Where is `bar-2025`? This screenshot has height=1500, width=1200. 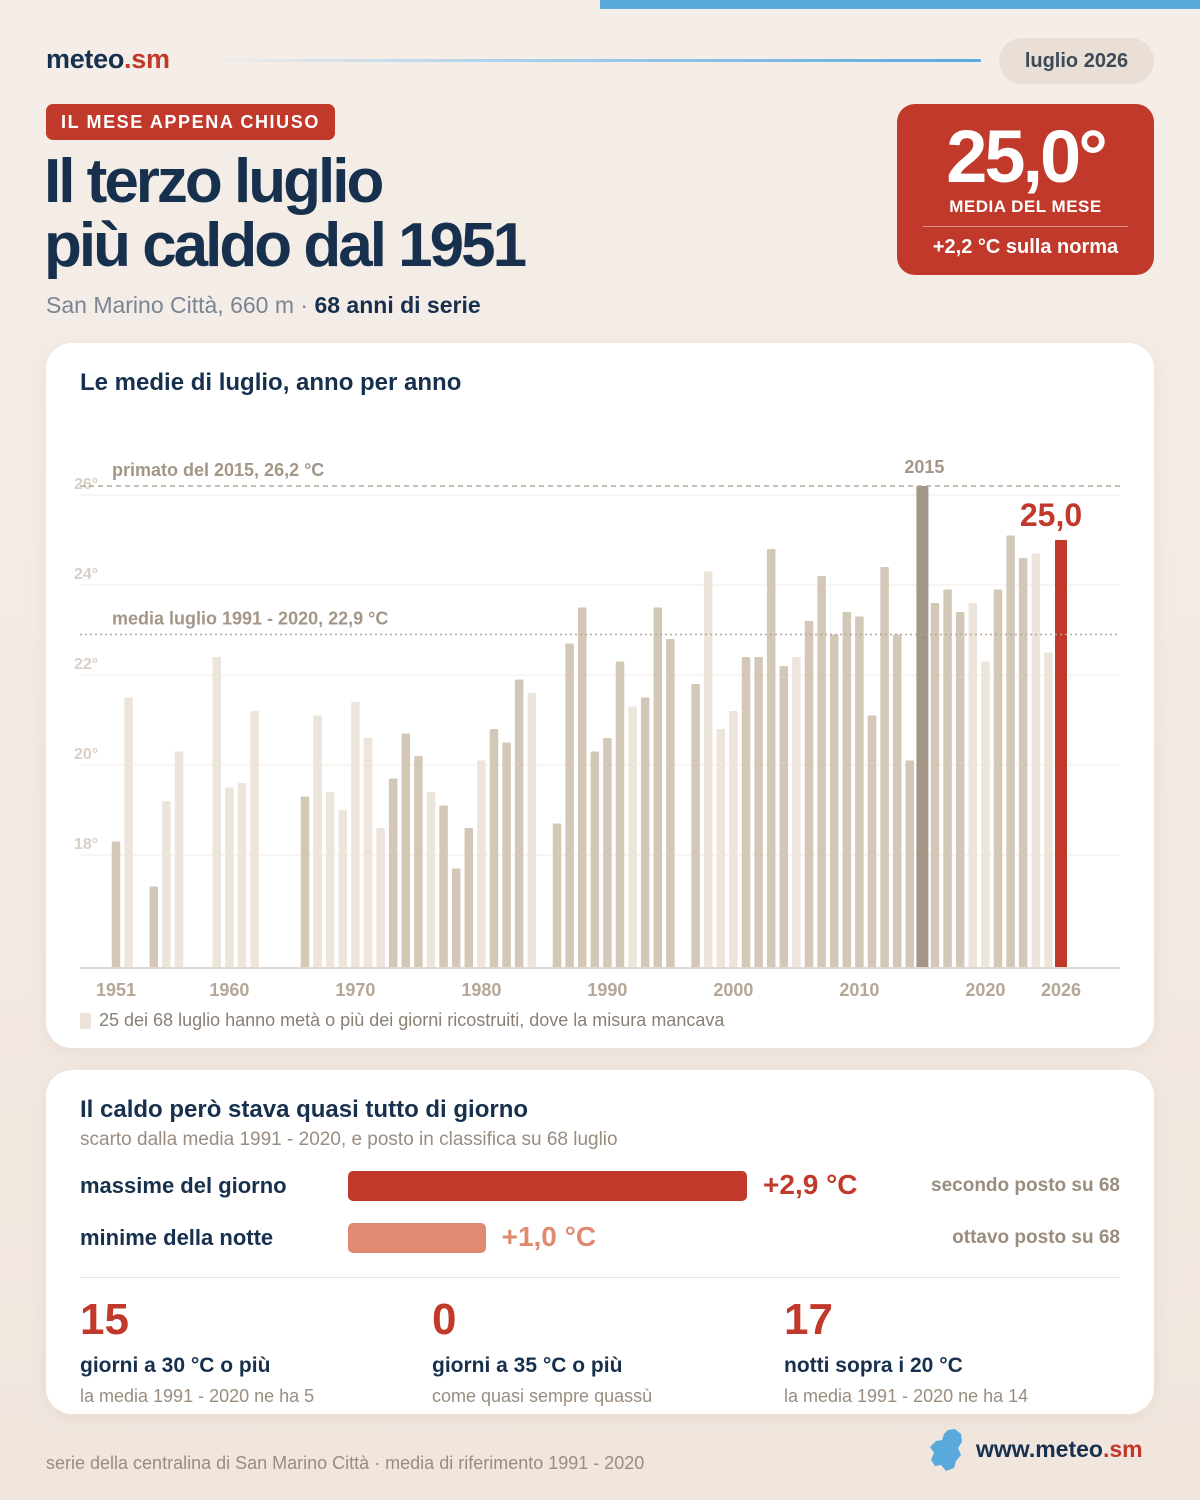 bar-2025 is located at coordinates (1048, 810).